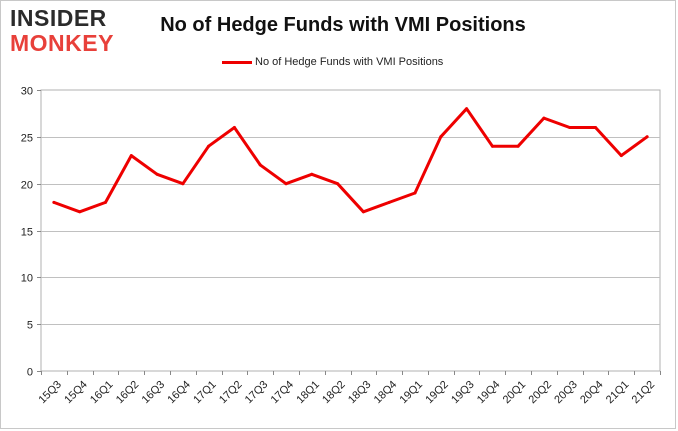 The width and height of the screenshot is (678, 431). Describe the element at coordinates (515, 393) in the screenshot. I see `x-tick-label: 20Q1` at that location.